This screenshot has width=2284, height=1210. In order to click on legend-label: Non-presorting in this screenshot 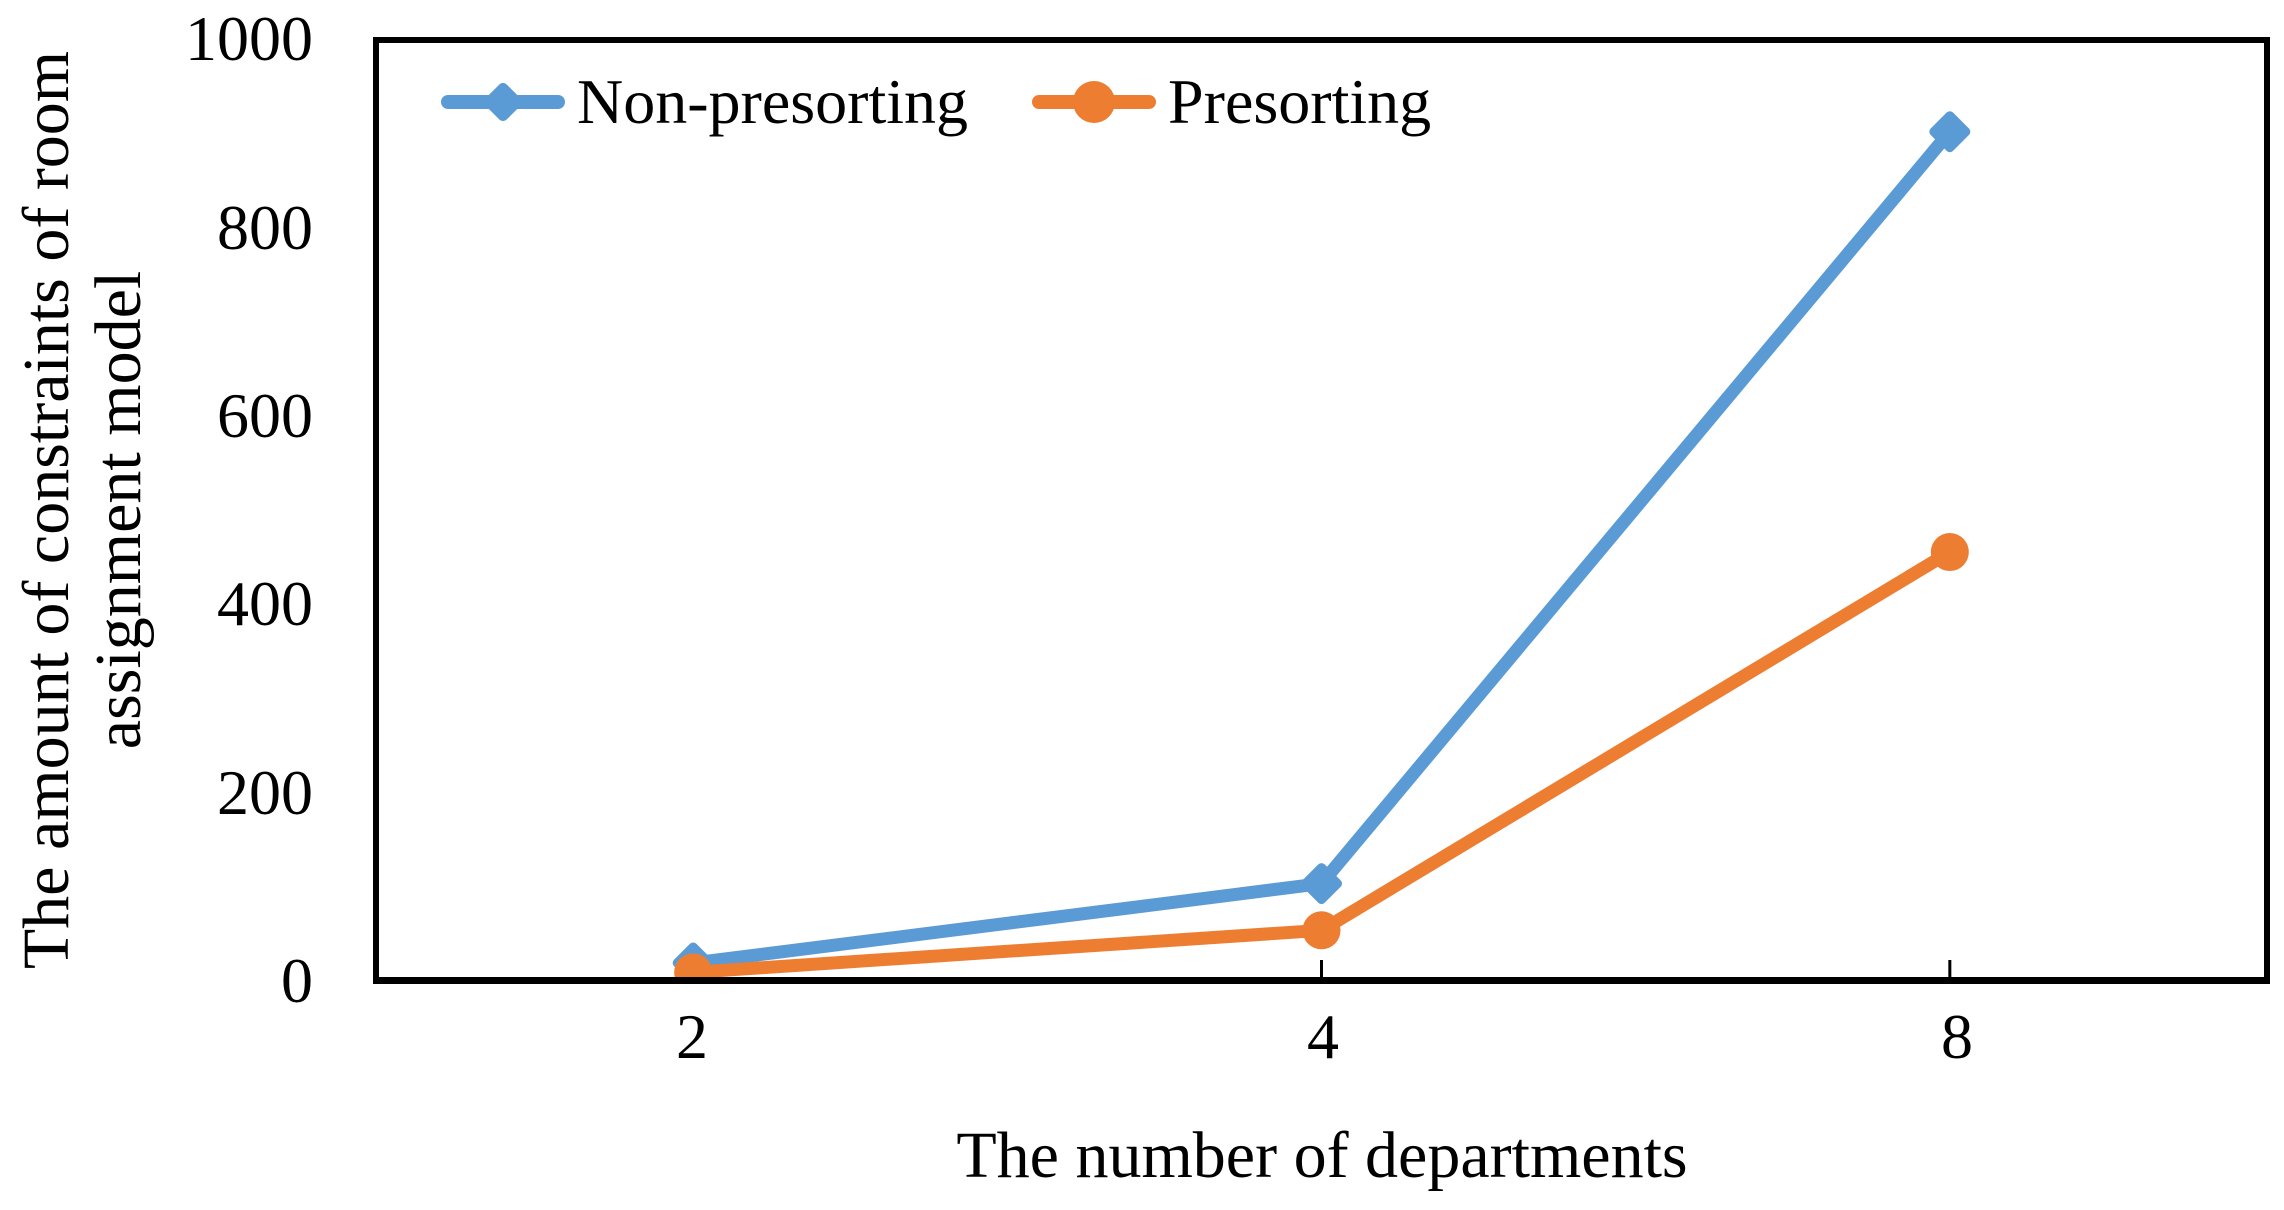, I will do `click(773, 101)`.